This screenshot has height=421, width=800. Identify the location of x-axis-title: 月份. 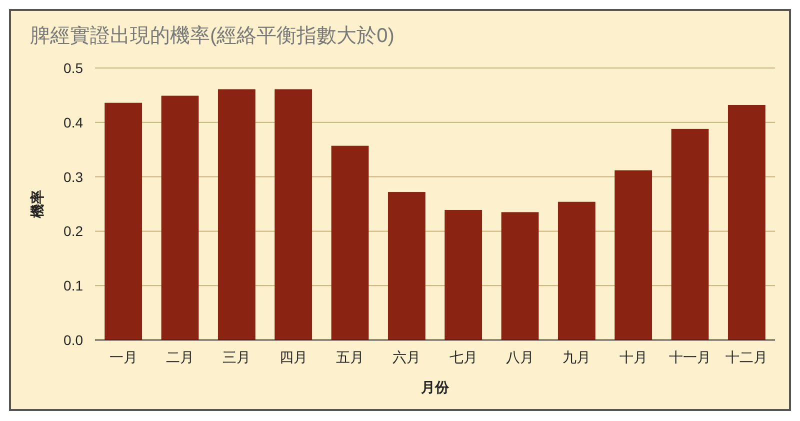
(435, 387).